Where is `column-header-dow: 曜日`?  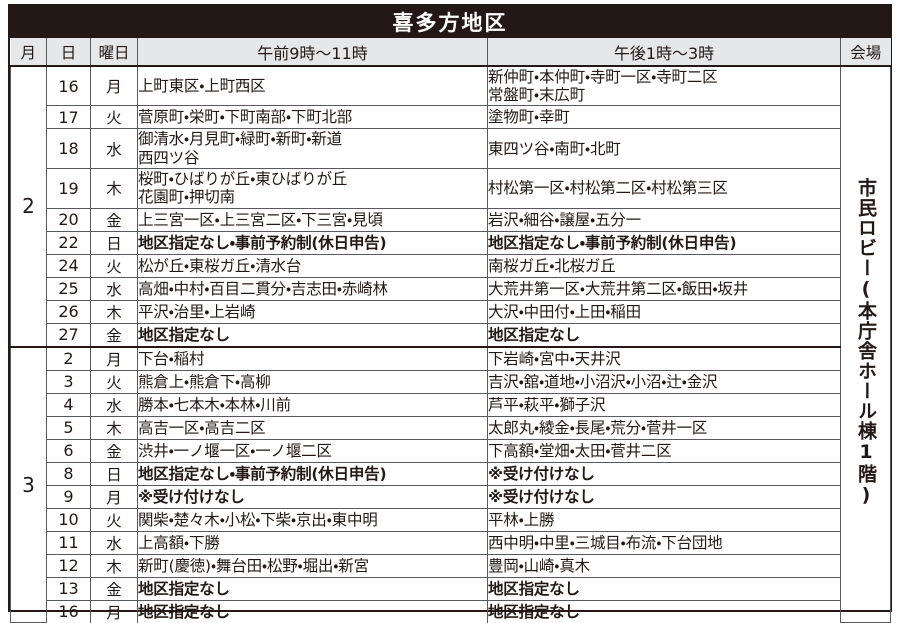
column-header-dow: 曜日 is located at coordinates (114, 52).